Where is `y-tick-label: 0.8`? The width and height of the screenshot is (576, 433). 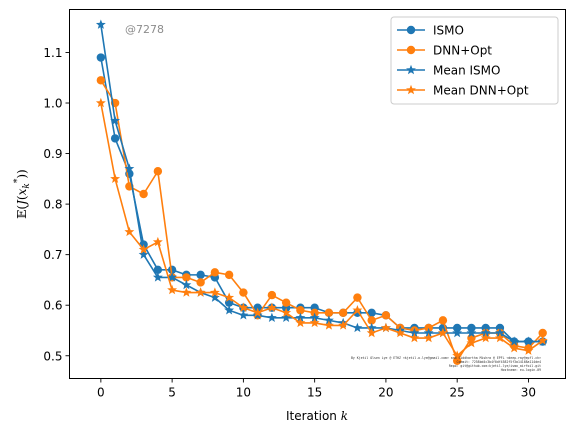
y-tick-label: 0.8 is located at coordinates (52, 205).